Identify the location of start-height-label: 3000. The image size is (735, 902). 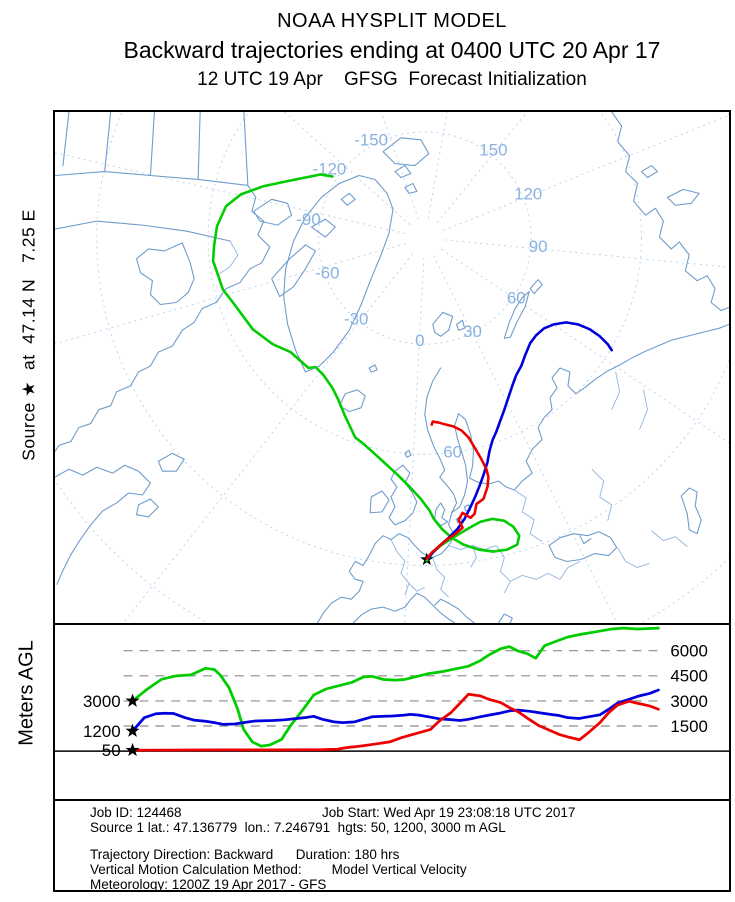
(102, 701).